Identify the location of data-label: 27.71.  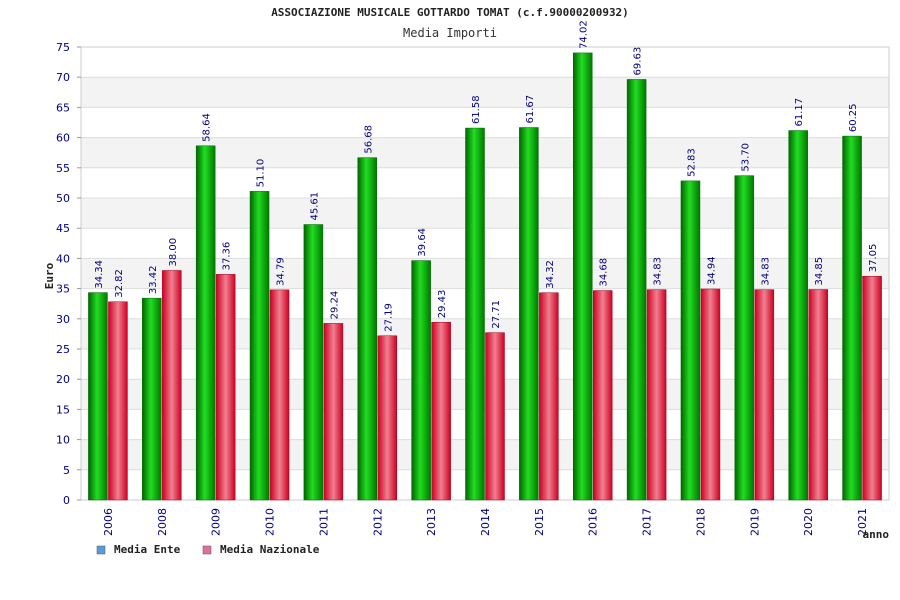
(496, 314).